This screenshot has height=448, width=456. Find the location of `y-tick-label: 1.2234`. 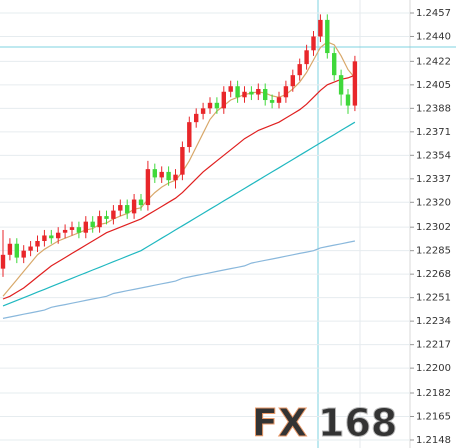

y-tick-label: 1.2234 is located at coordinates (433, 321).